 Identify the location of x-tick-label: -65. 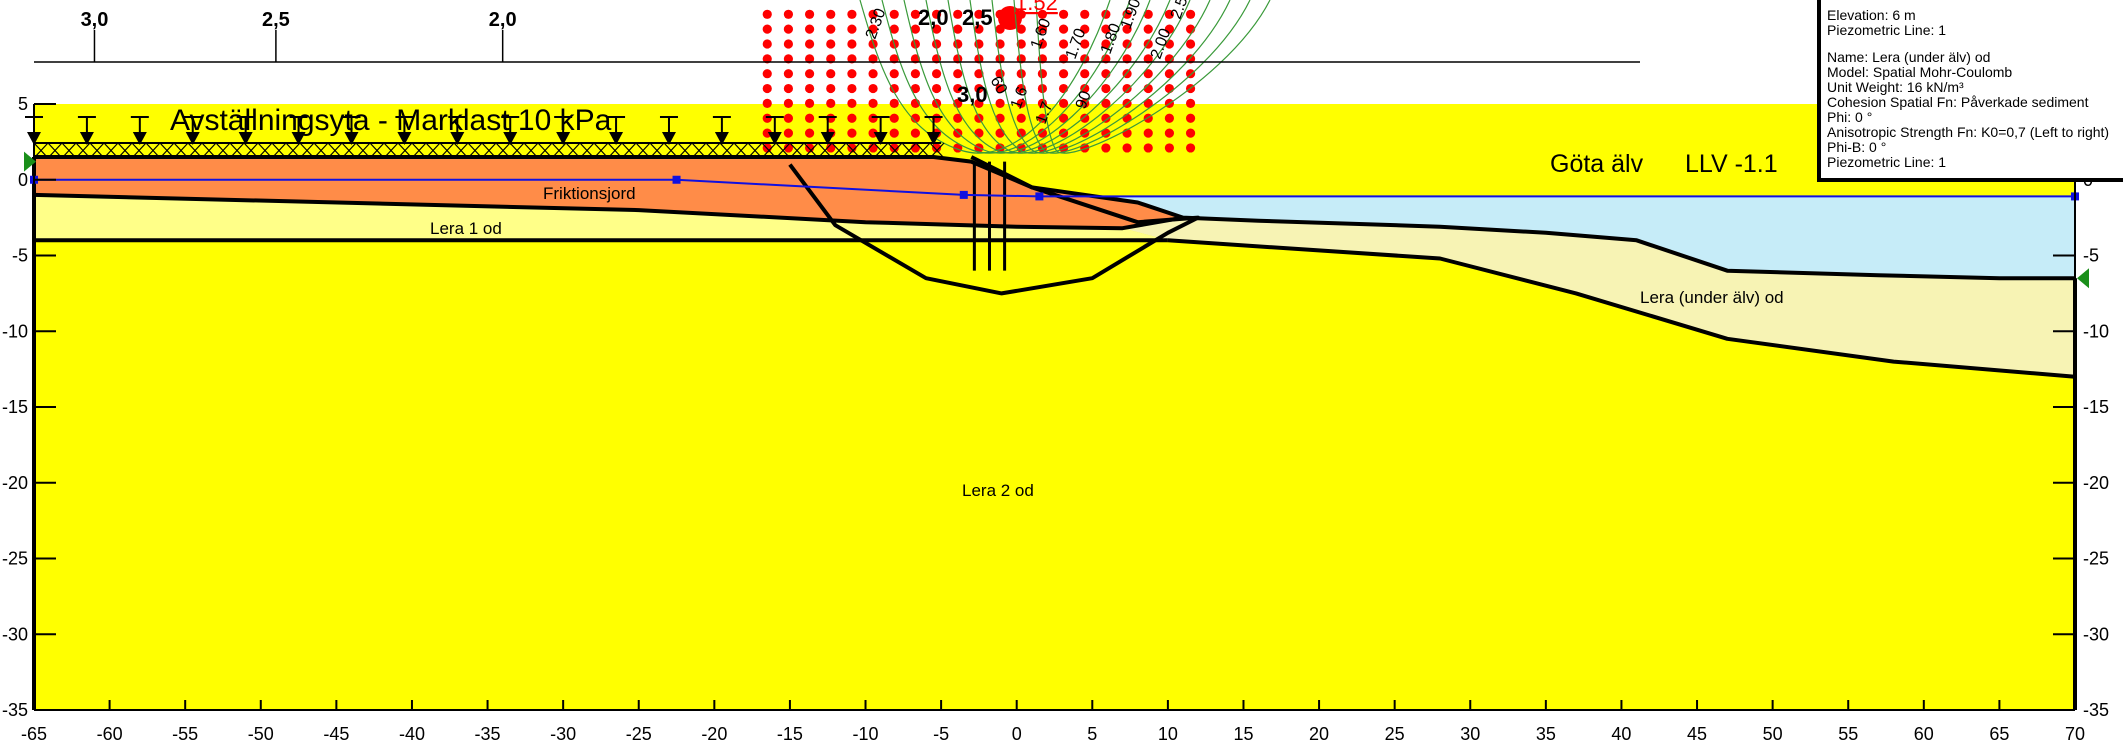
(34, 734).